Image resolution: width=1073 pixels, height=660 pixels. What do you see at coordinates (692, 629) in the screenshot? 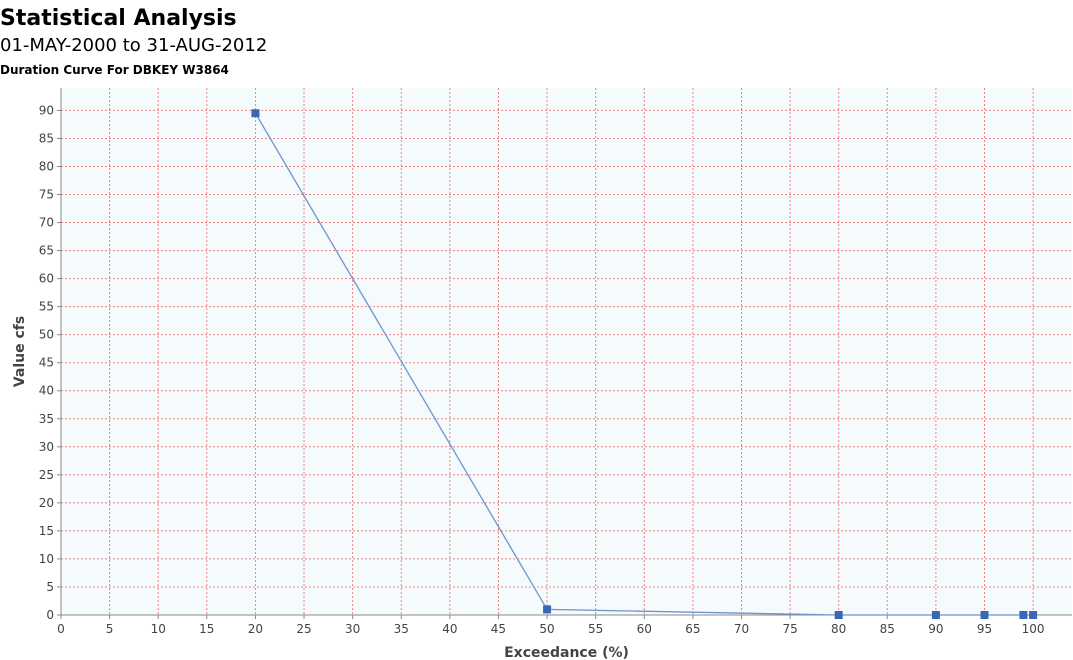
I see `x-tick-label: 65` at bounding box center [692, 629].